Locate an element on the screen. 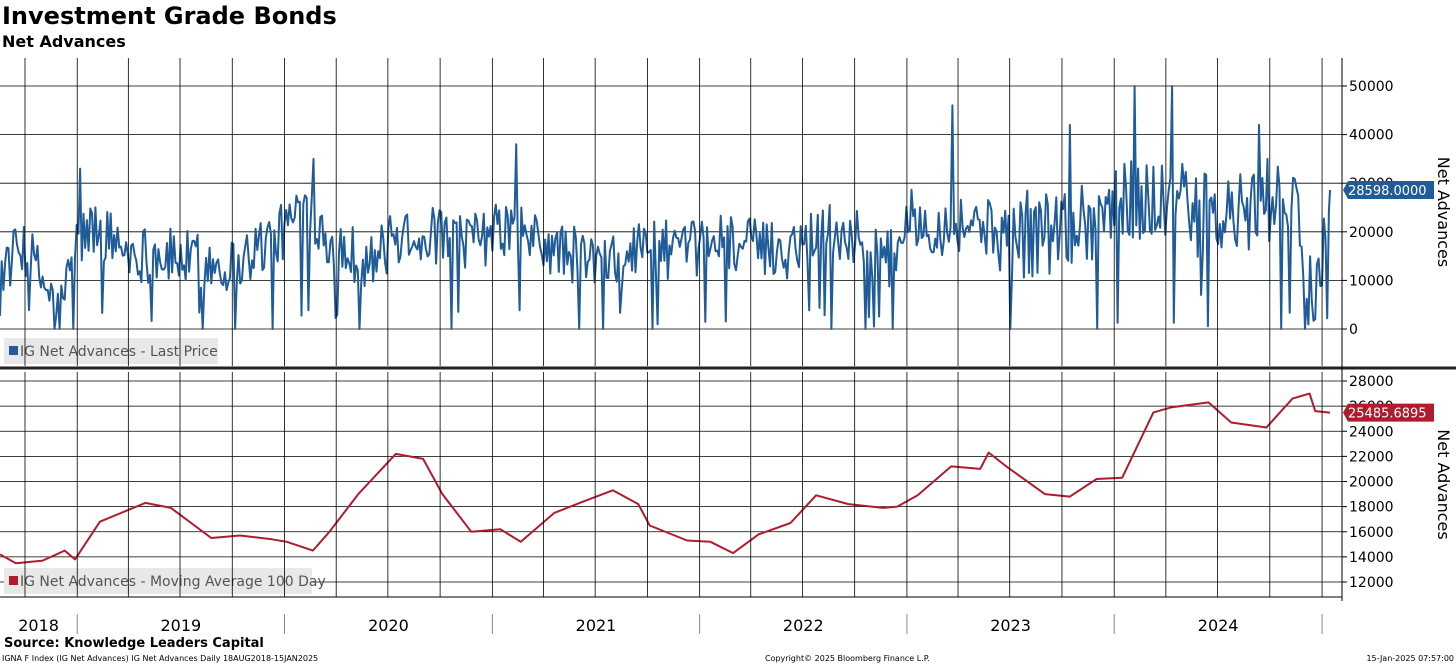 This screenshot has height=665, width=1456. x-tick-label: 2020 is located at coordinates (388, 625).